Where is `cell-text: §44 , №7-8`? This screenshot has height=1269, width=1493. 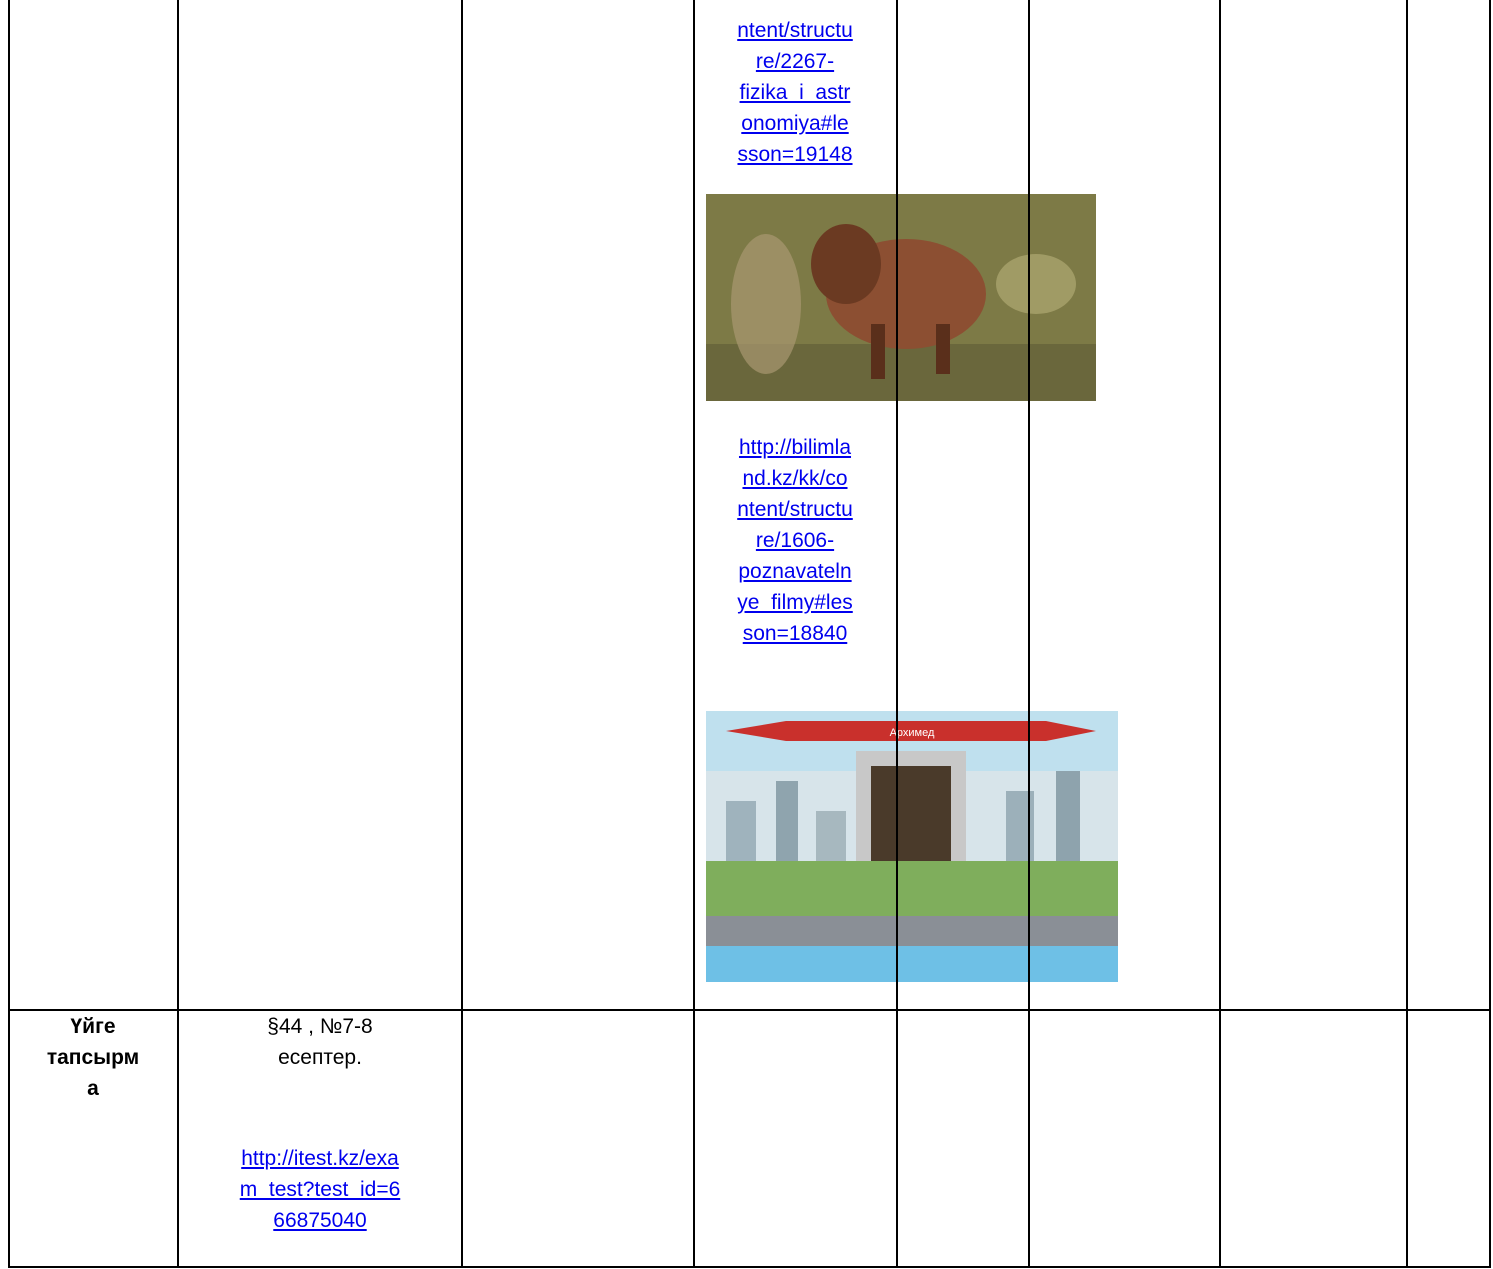
cell-text: §44 , №7-8 is located at coordinates (320, 1026).